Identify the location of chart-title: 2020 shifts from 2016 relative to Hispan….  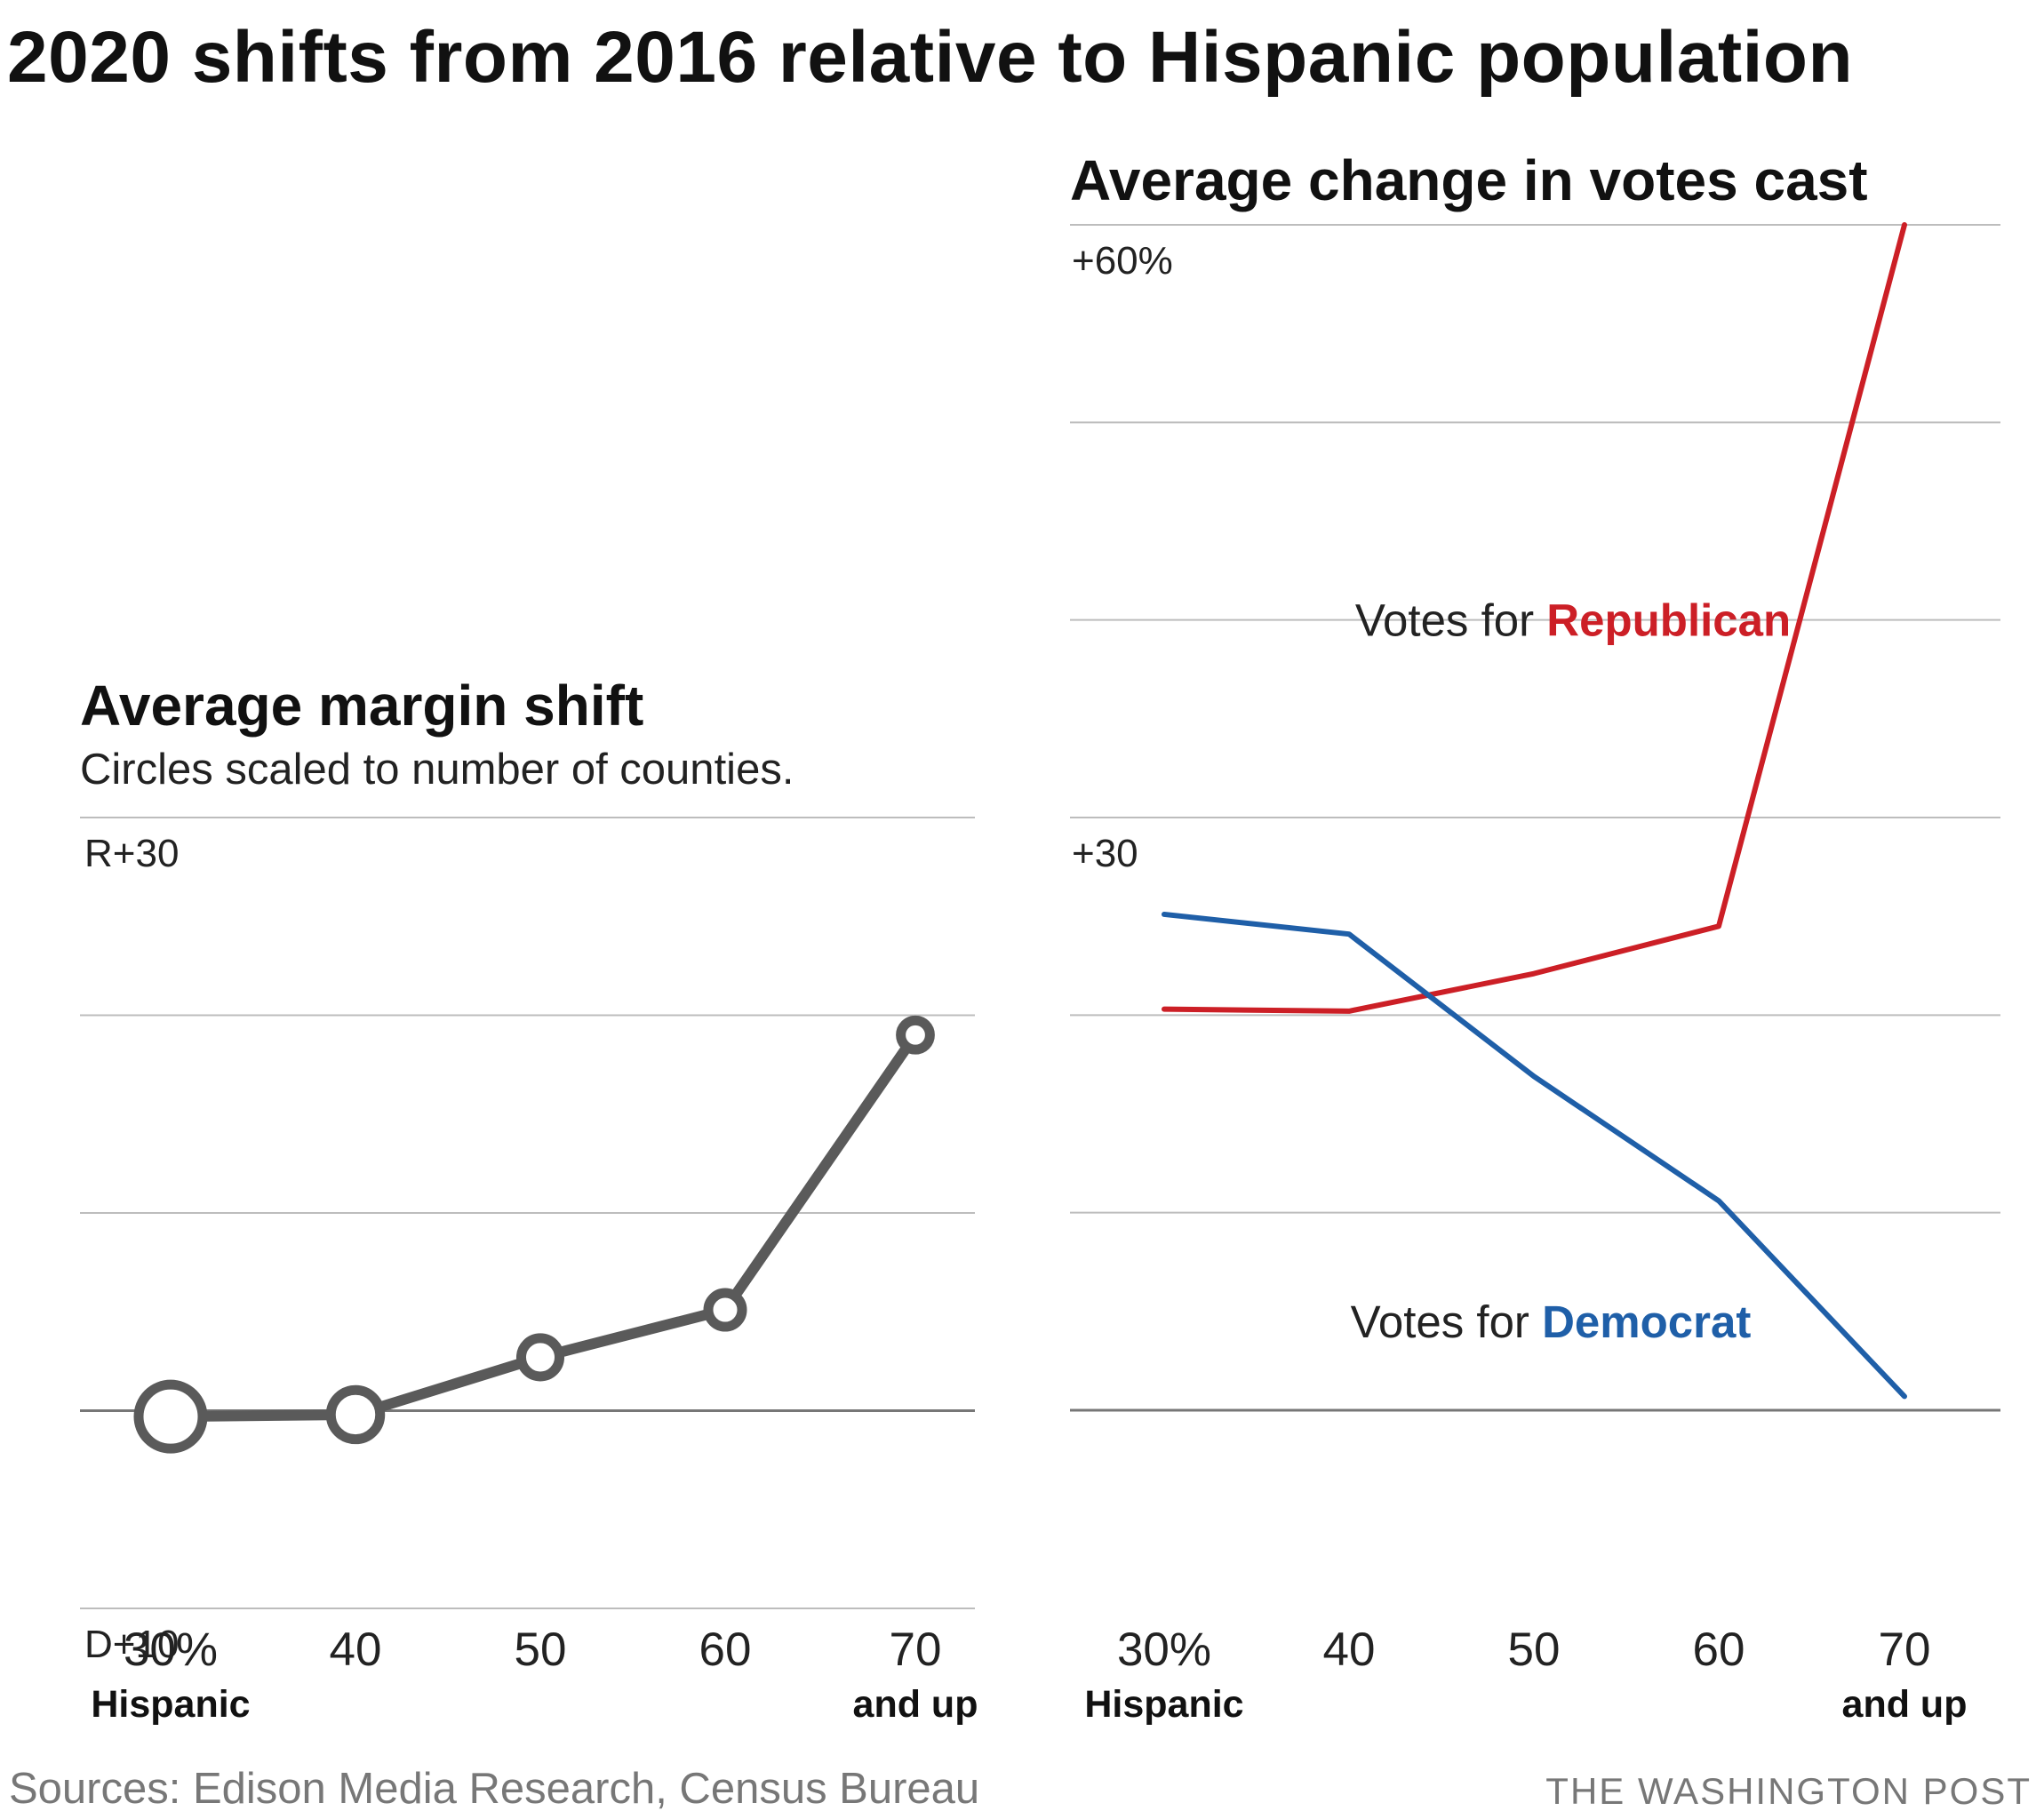
(930, 57).